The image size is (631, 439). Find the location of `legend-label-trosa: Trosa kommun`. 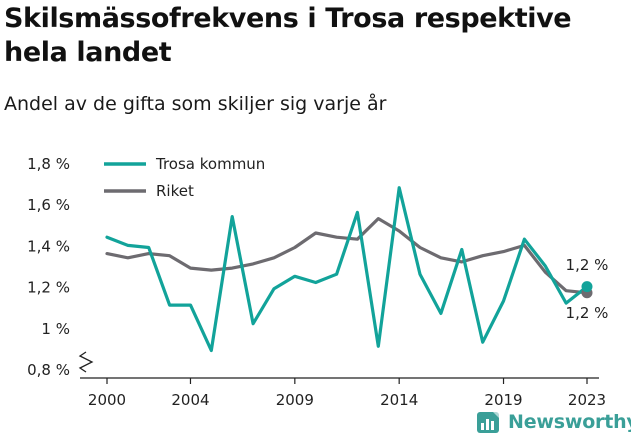

legend-label-trosa: Trosa kommun is located at coordinates (210, 164).